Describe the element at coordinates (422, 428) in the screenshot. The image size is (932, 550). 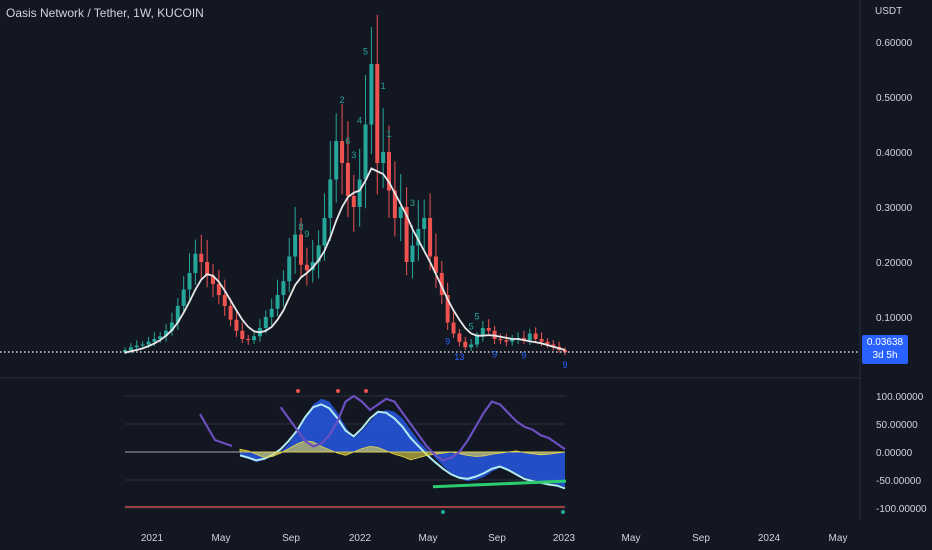
I see `trend-line` at that location.